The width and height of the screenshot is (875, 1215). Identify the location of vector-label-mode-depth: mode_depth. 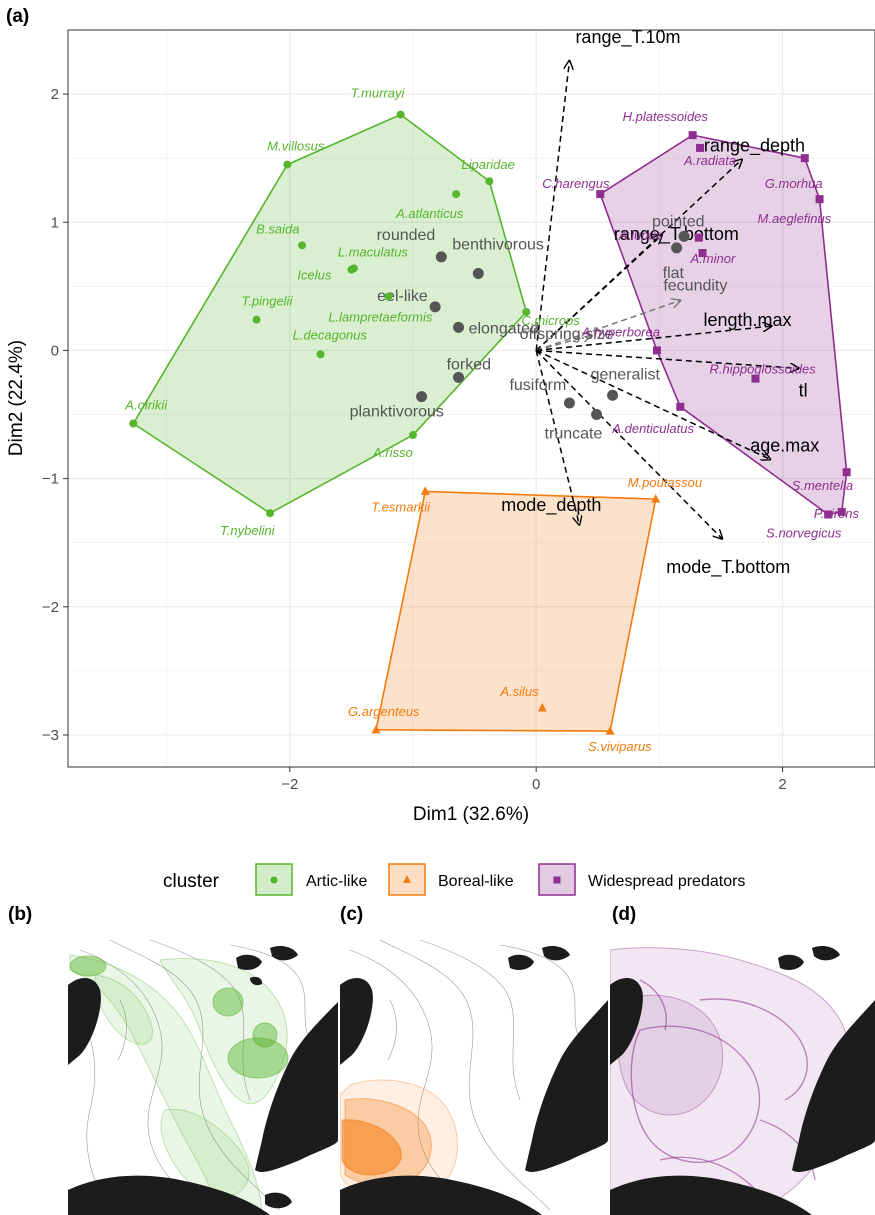
(551, 505).